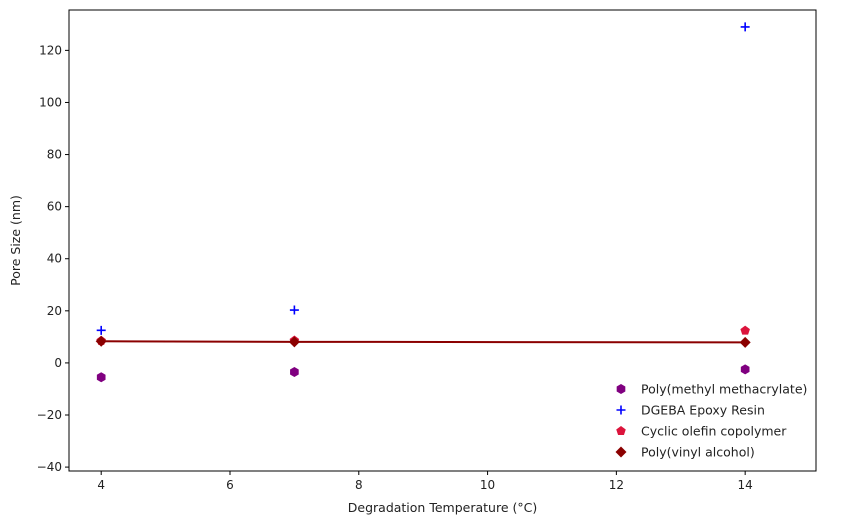 This screenshot has height=525, width=853. What do you see at coordinates (703, 410) in the screenshot?
I see `legend-label-series-1: DGEBA Epoxy Resin` at bounding box center [703, 410].